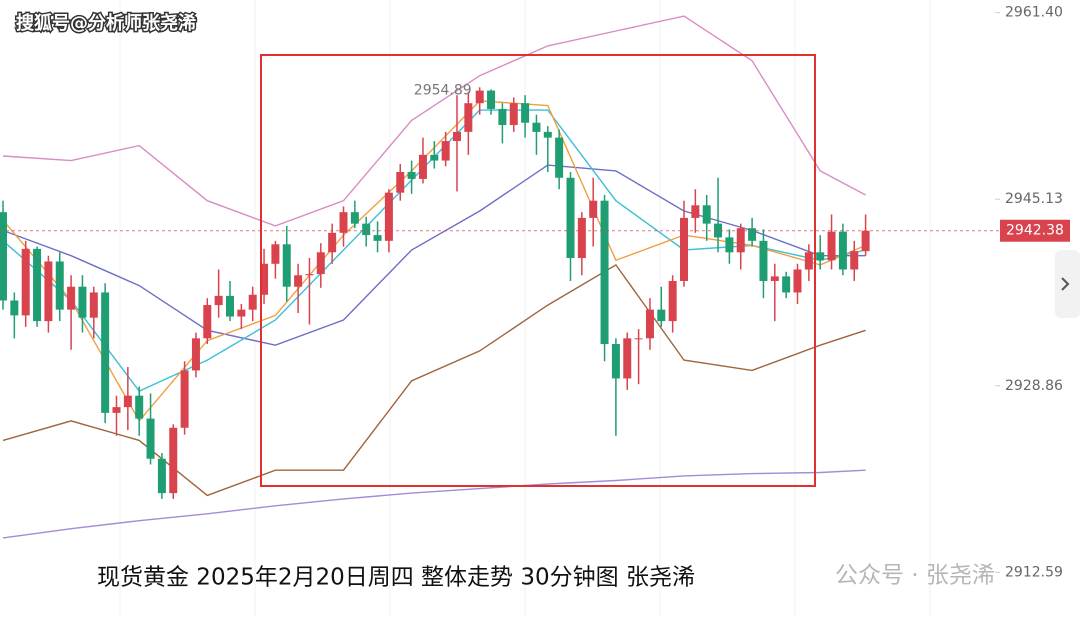 Image resolution: width=1080 pixels, height=617 pixels. I want to click on last-price-label: 2942.38, so click(1035, 231).